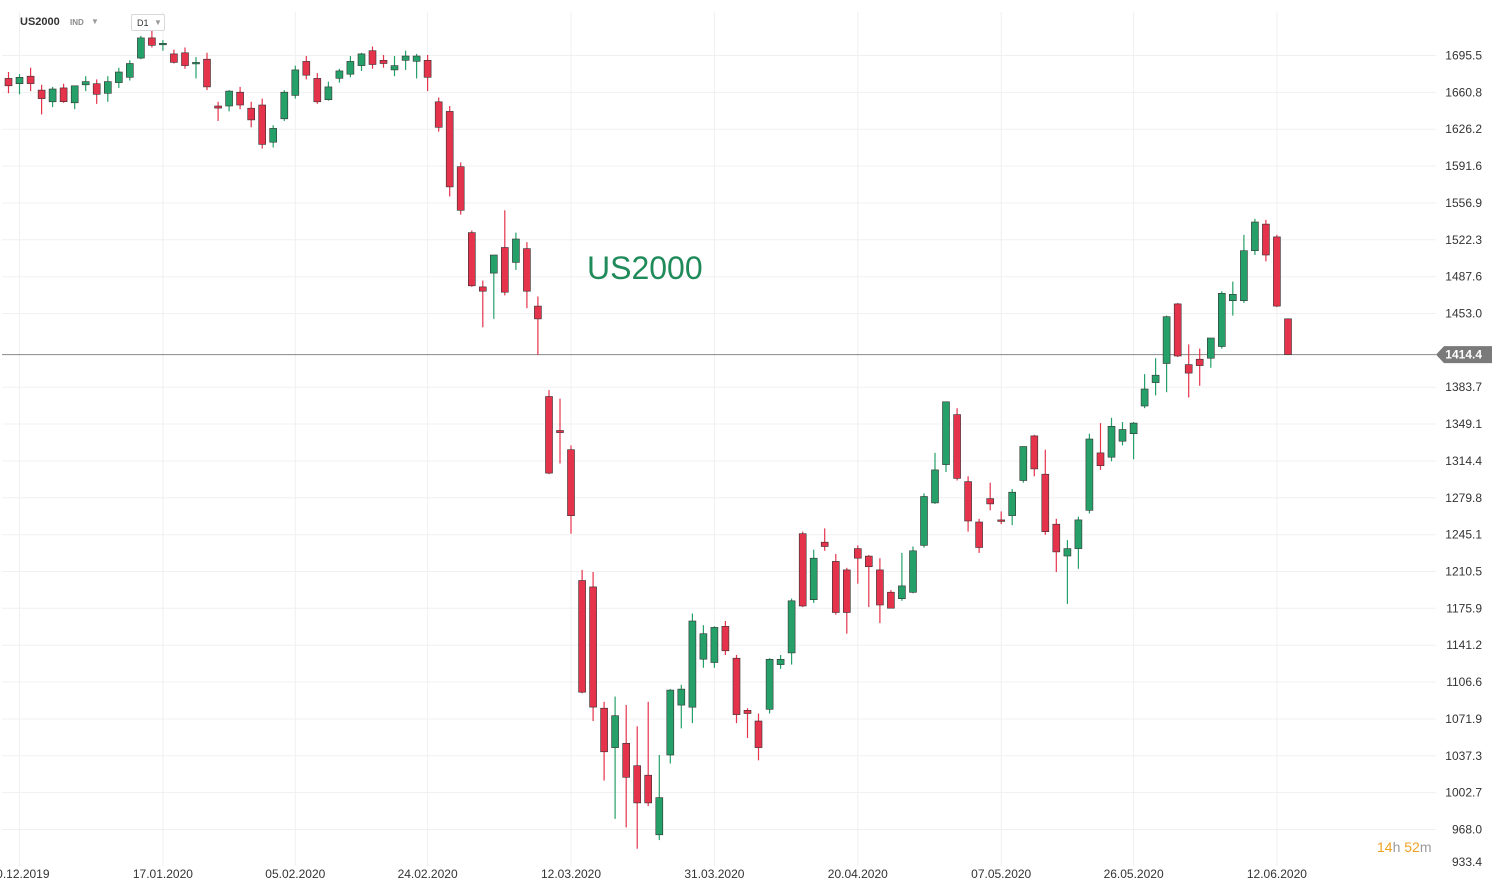  What do you see at coordinates (1463, 129) in the screenshot?
I see `y-tick-label: 1626.2` at bounding box center [1463, 129].